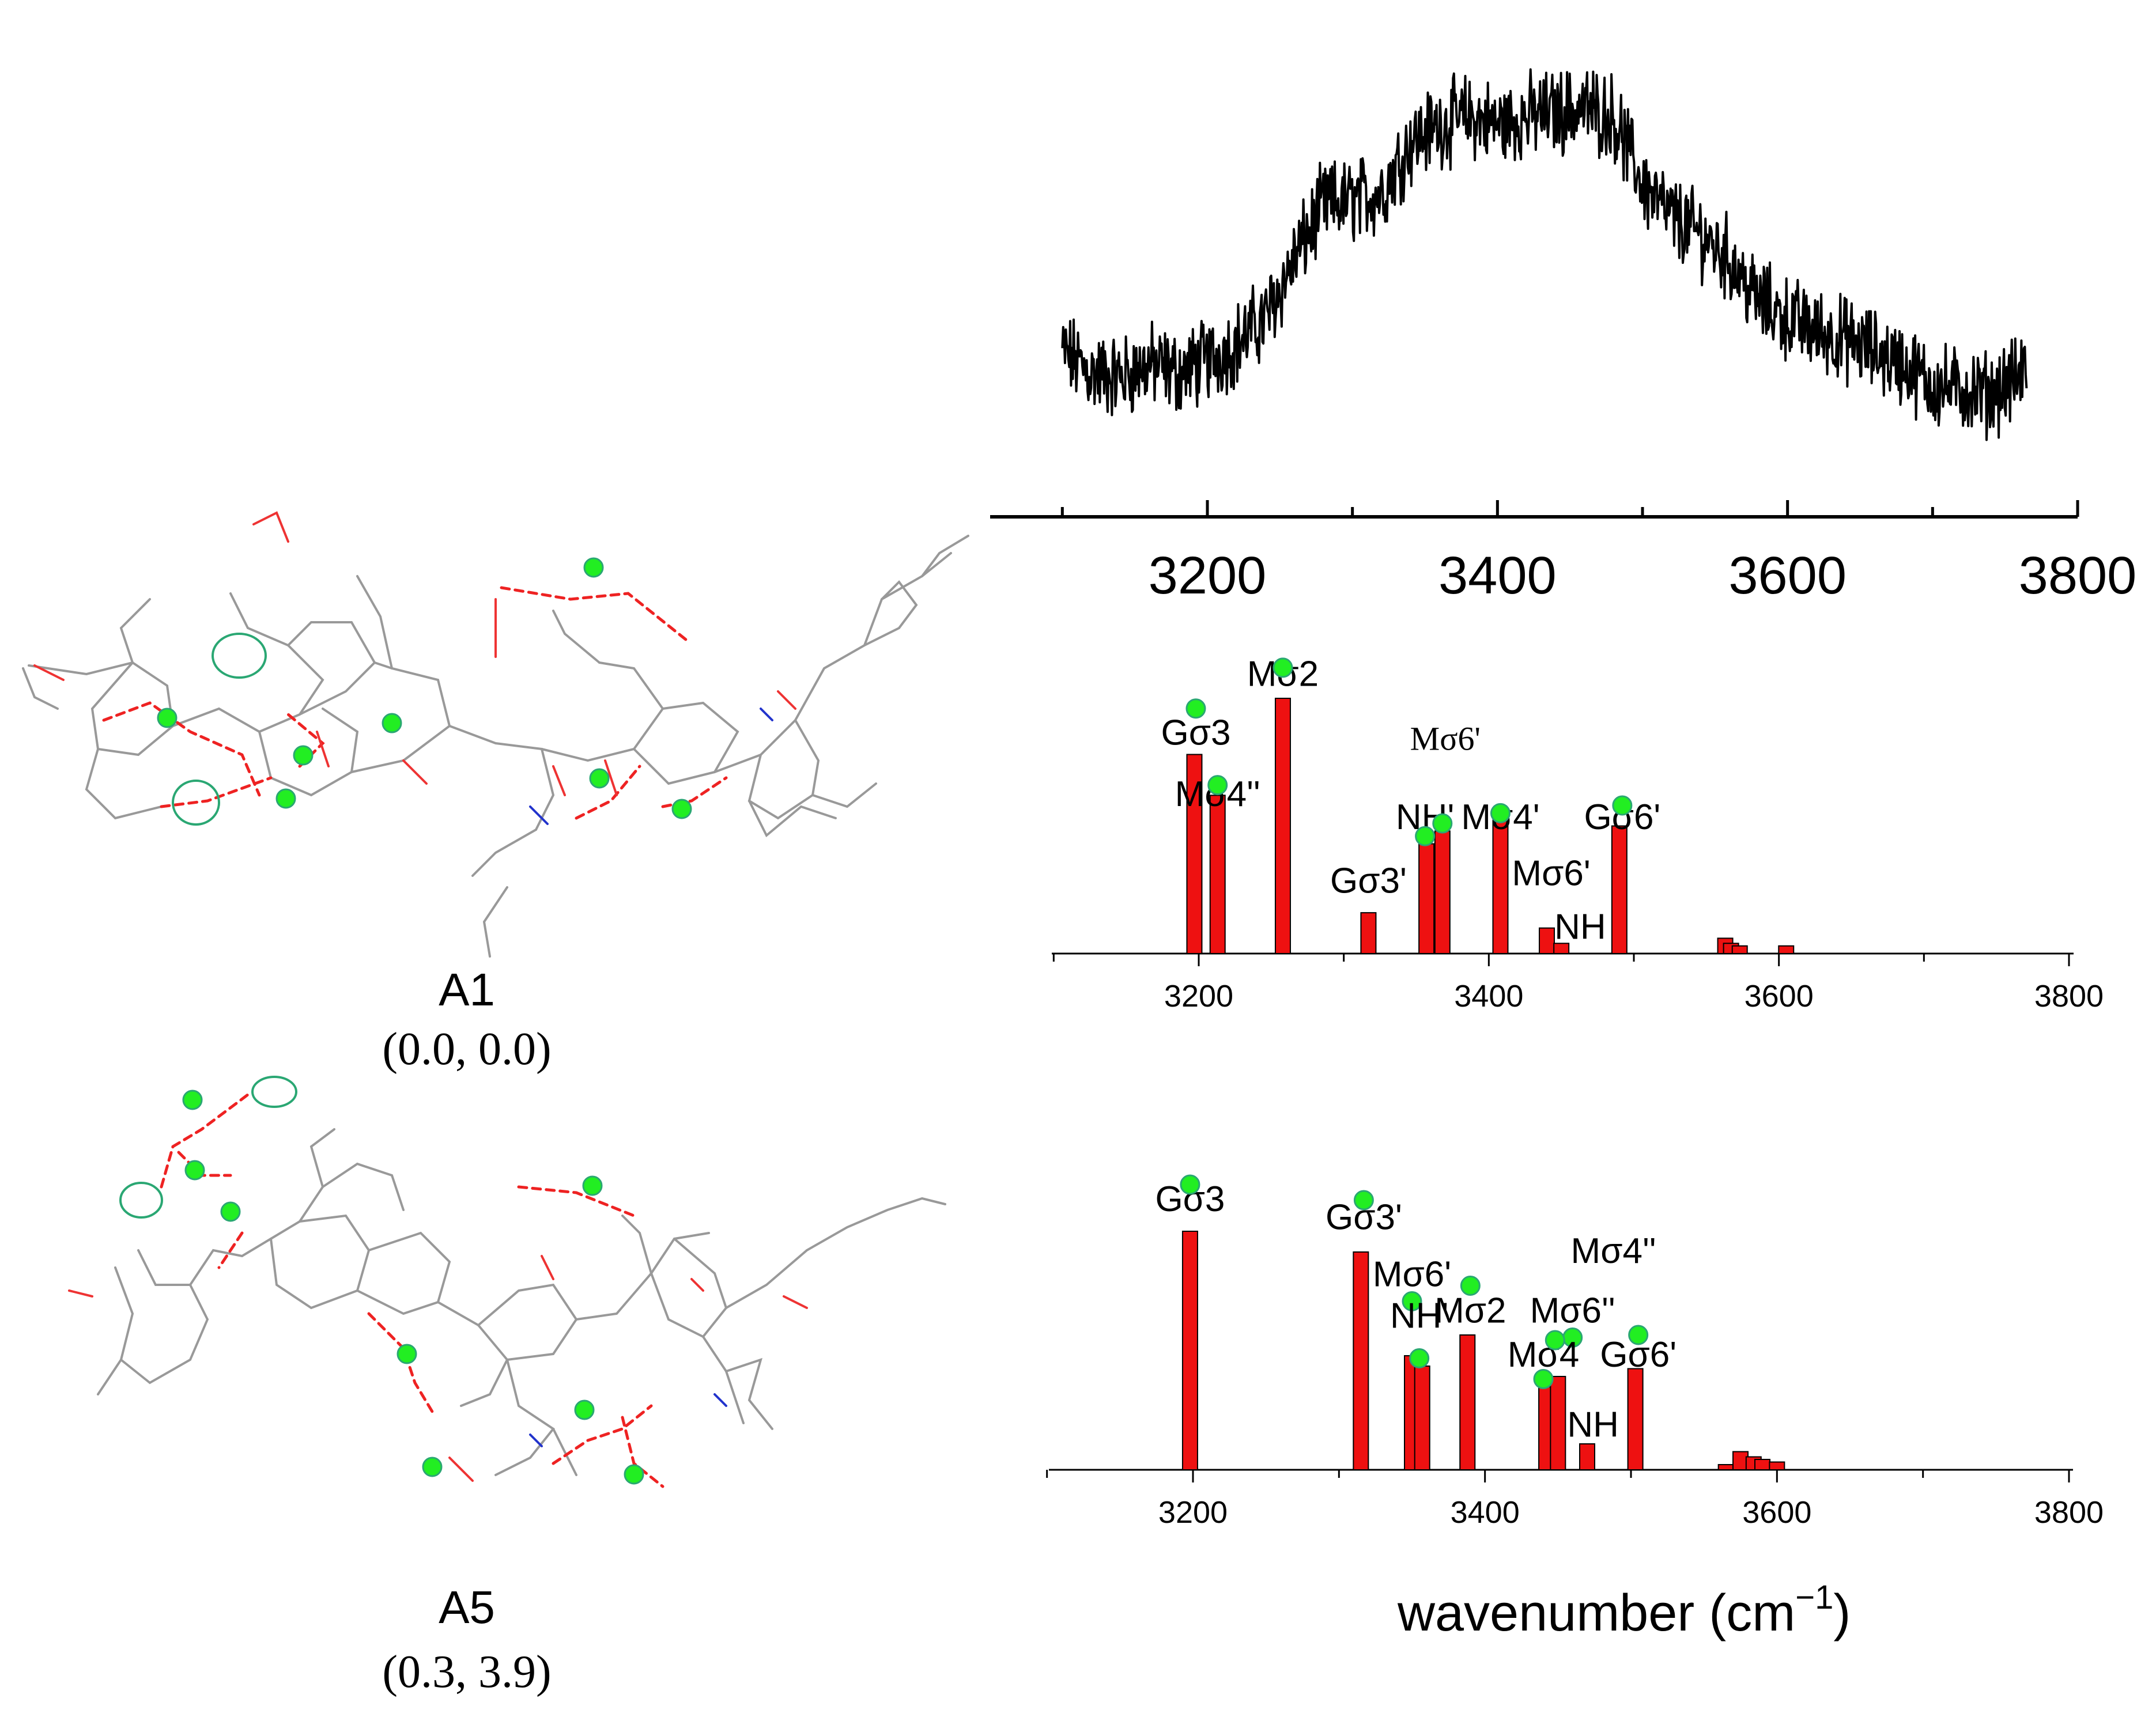  What do you see at coordinates (1578, 984) in the screenshot?
I see `a1-x-ticks: 3200 3400 3600 3800` at bounding box center [1578, 984].